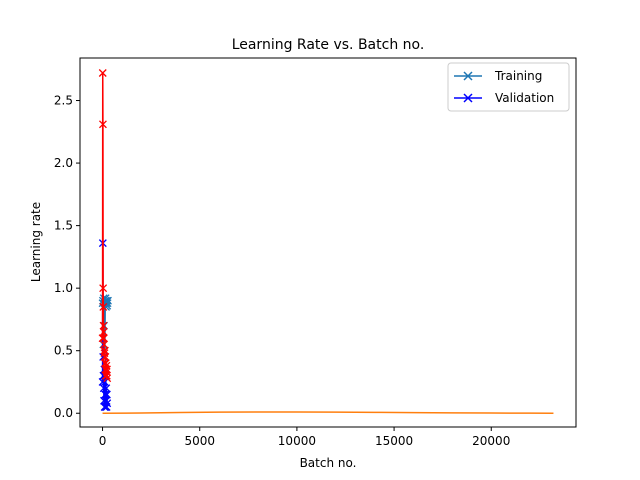 This screenshot has height=480, width=640. I want to click on legend-entry-training: Training, so click(498, 76).